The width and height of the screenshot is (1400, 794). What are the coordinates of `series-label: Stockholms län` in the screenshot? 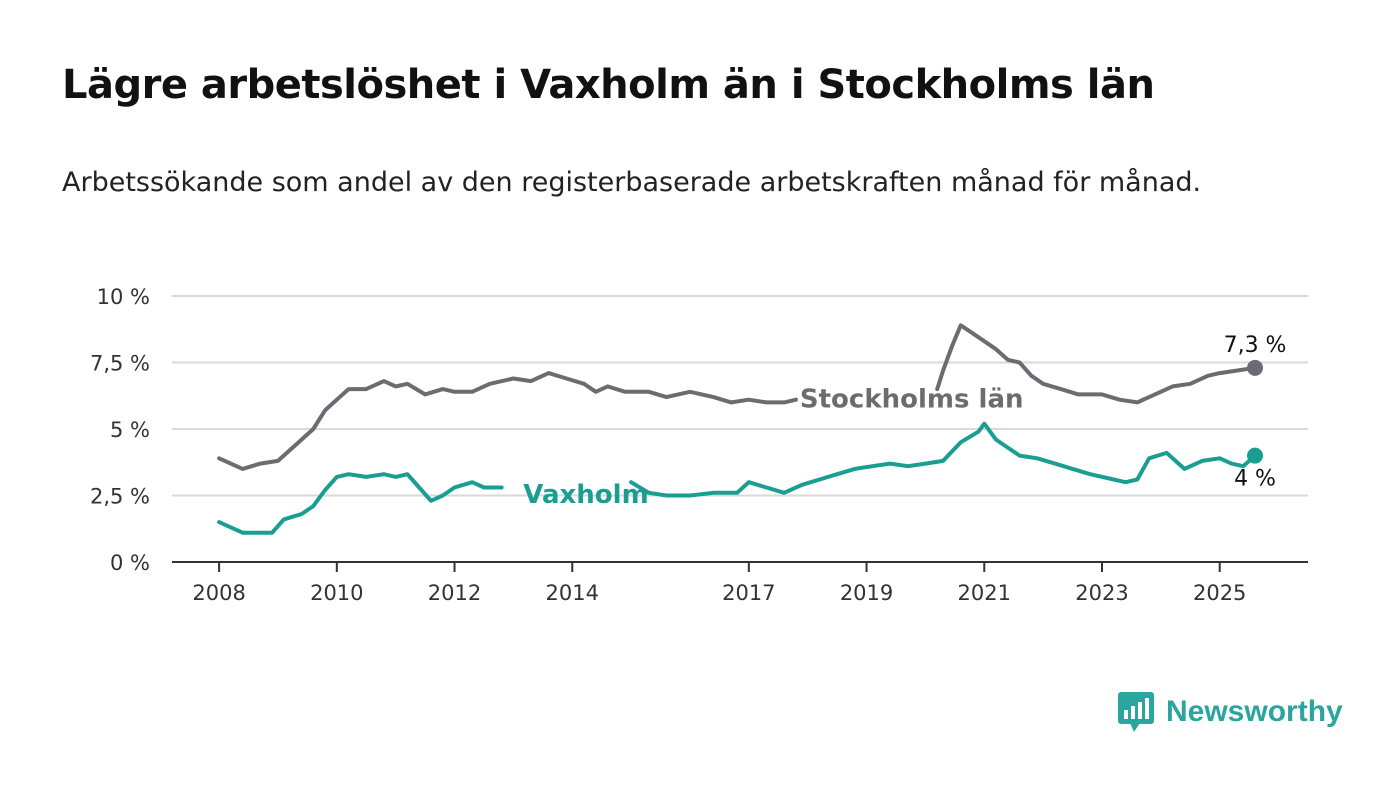 It's located at (912, 400).